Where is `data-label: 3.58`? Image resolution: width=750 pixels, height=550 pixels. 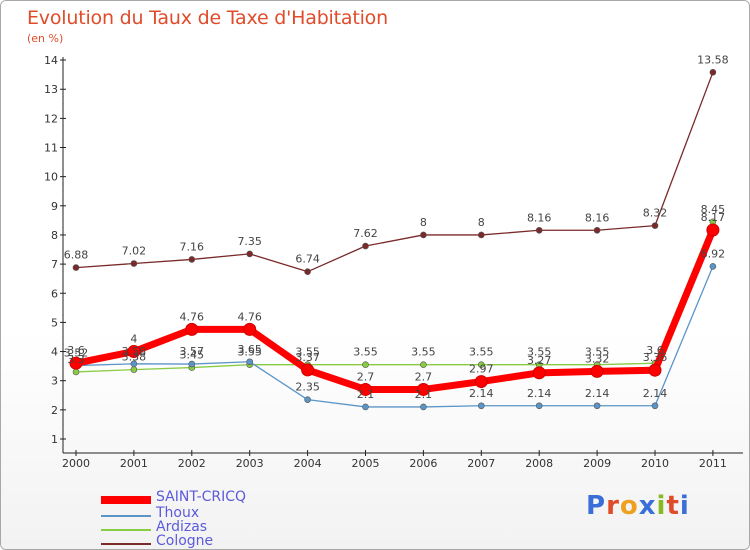
data-label: 3.58 is located at coordinates (134, 351).